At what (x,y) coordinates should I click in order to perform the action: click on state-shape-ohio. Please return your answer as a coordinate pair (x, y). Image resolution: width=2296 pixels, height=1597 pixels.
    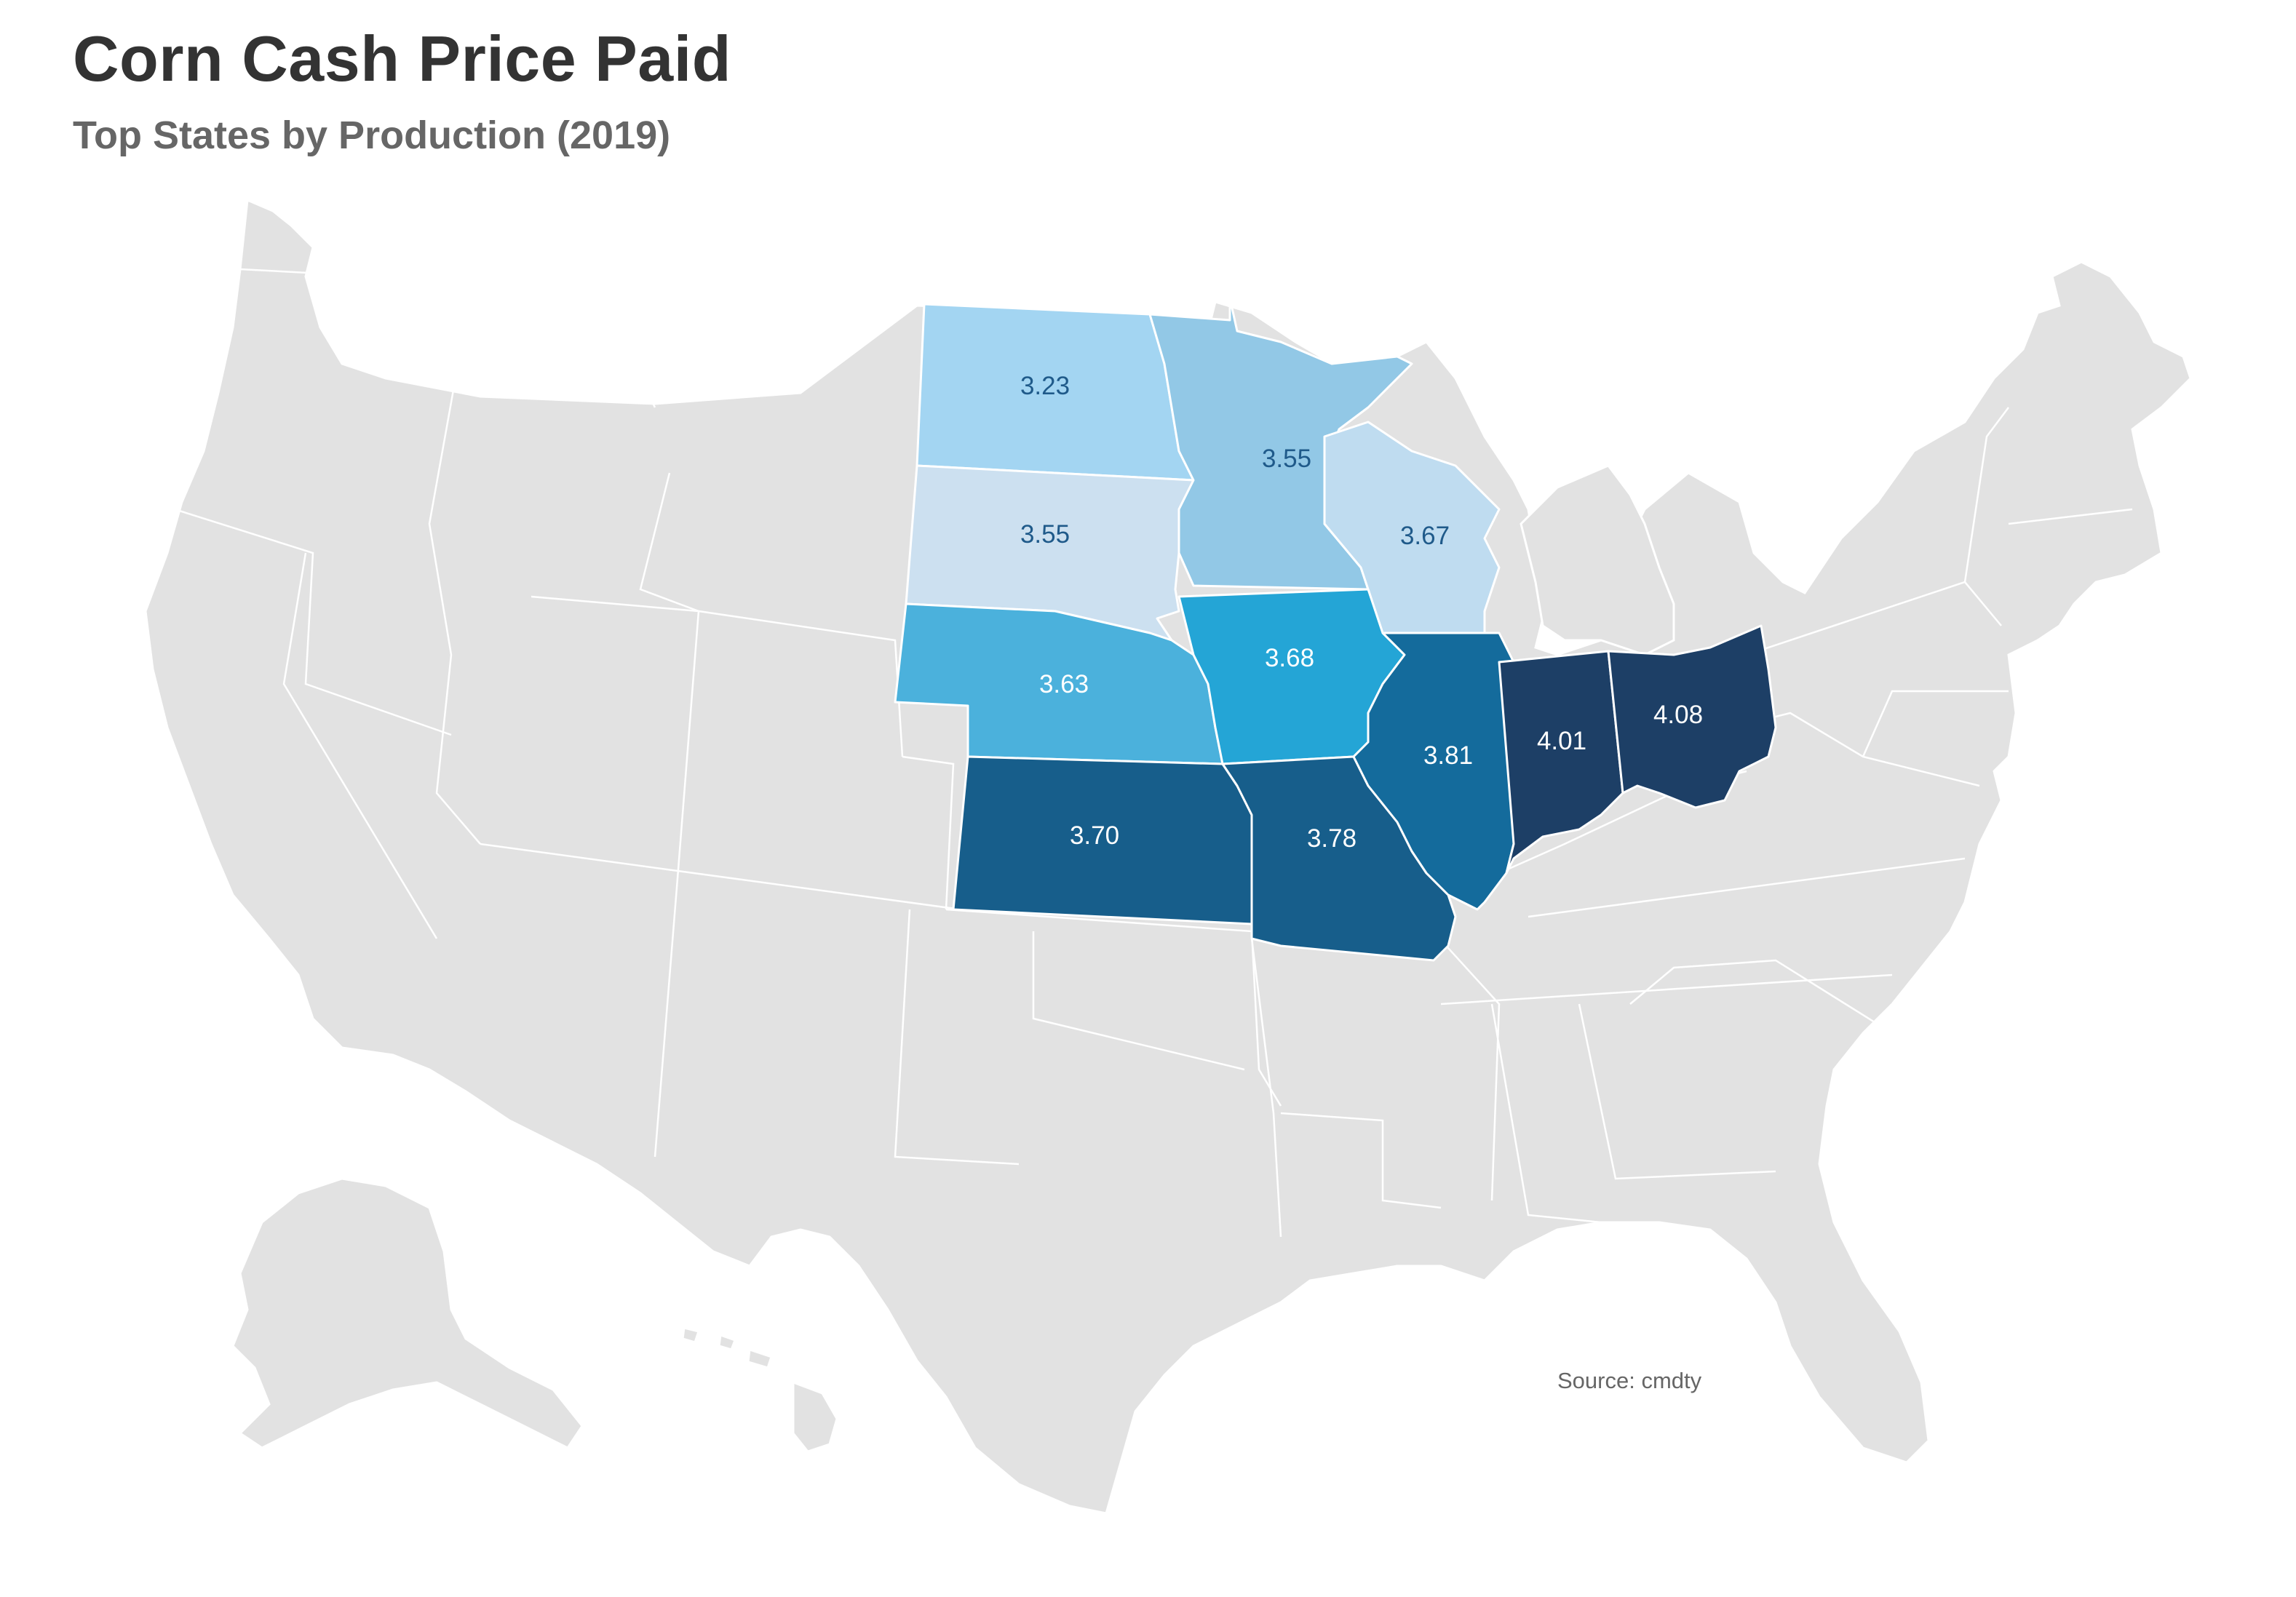
    Looking at the image, I should click on (1692, 716).